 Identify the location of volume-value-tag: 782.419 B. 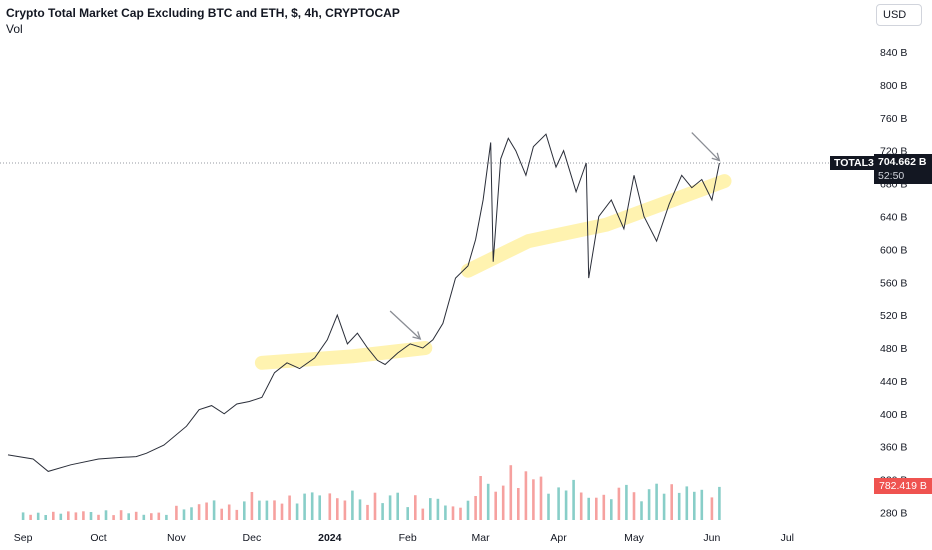
(903, 486).